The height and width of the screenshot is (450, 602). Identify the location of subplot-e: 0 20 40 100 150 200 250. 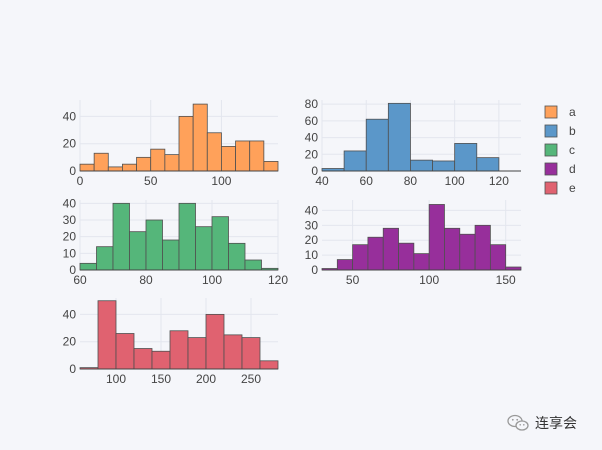
(171, 342).